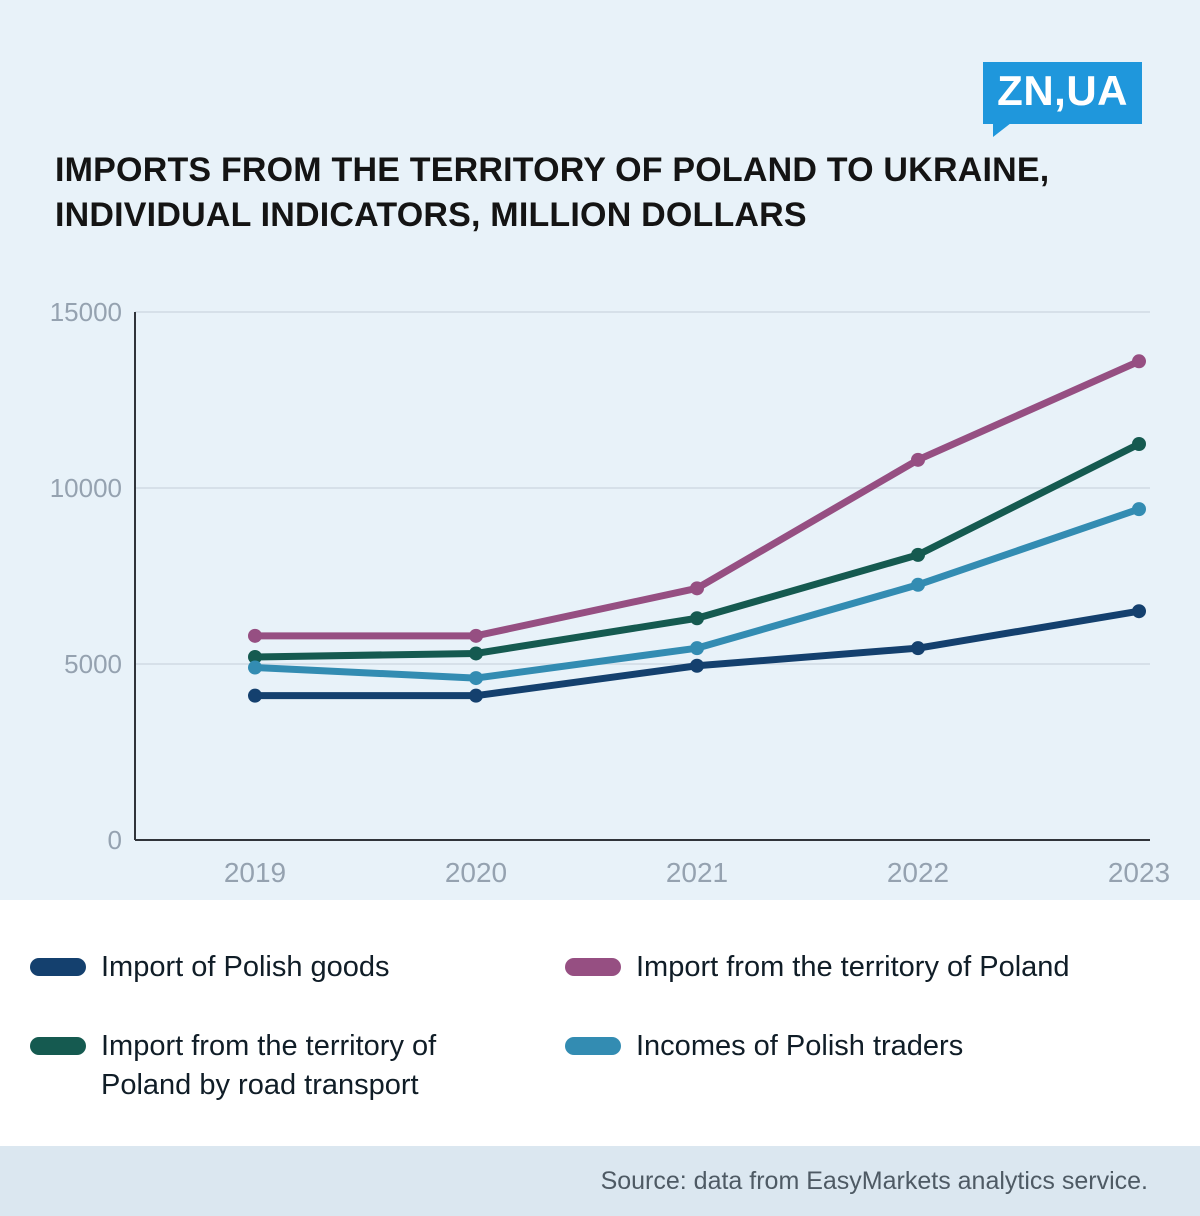  I want to click on x-tick-label: 2019, so click(255, 872).